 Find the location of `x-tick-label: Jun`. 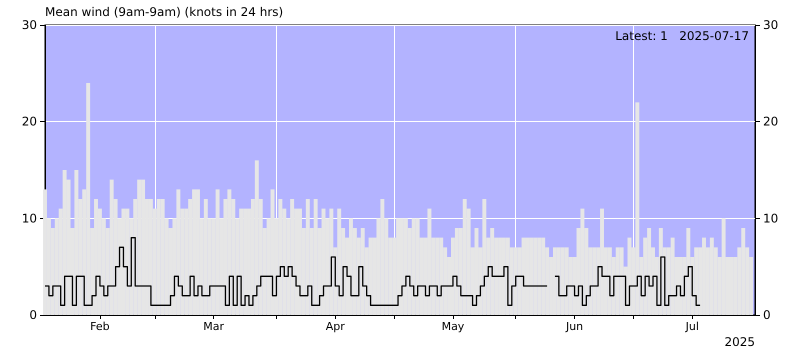

x-tick-label: Jun is located at coordinates (574, 326).